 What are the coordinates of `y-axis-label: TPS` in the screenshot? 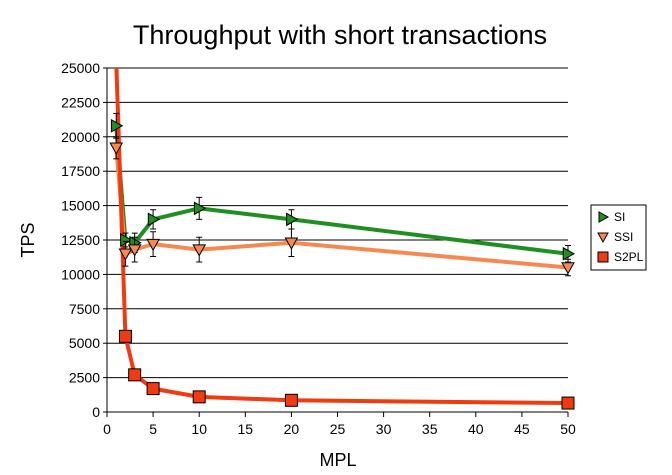 It's located at (28, 239).